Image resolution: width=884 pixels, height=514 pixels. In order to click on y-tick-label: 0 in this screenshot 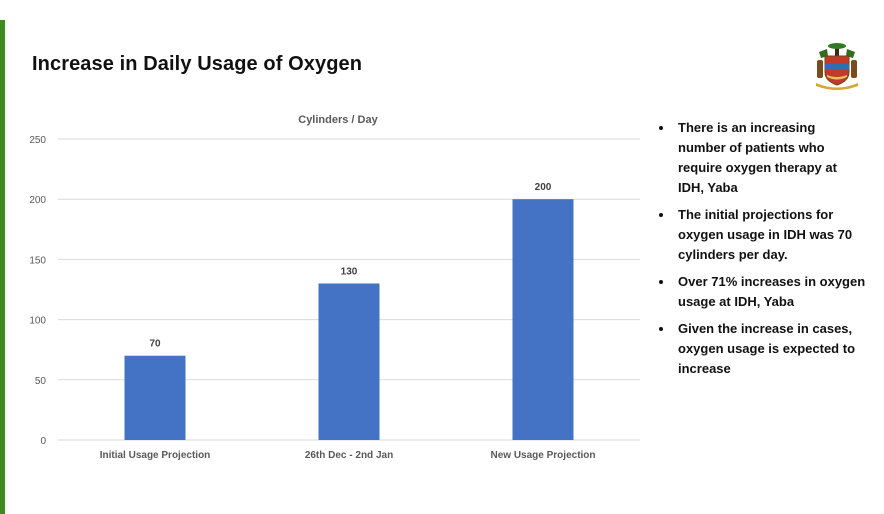, I will do `click(43, 441)`.